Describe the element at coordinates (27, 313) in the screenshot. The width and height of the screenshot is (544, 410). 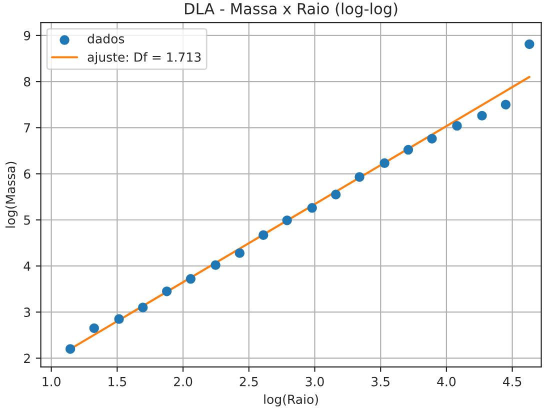
I see `y-tick-label: 3` at that location.